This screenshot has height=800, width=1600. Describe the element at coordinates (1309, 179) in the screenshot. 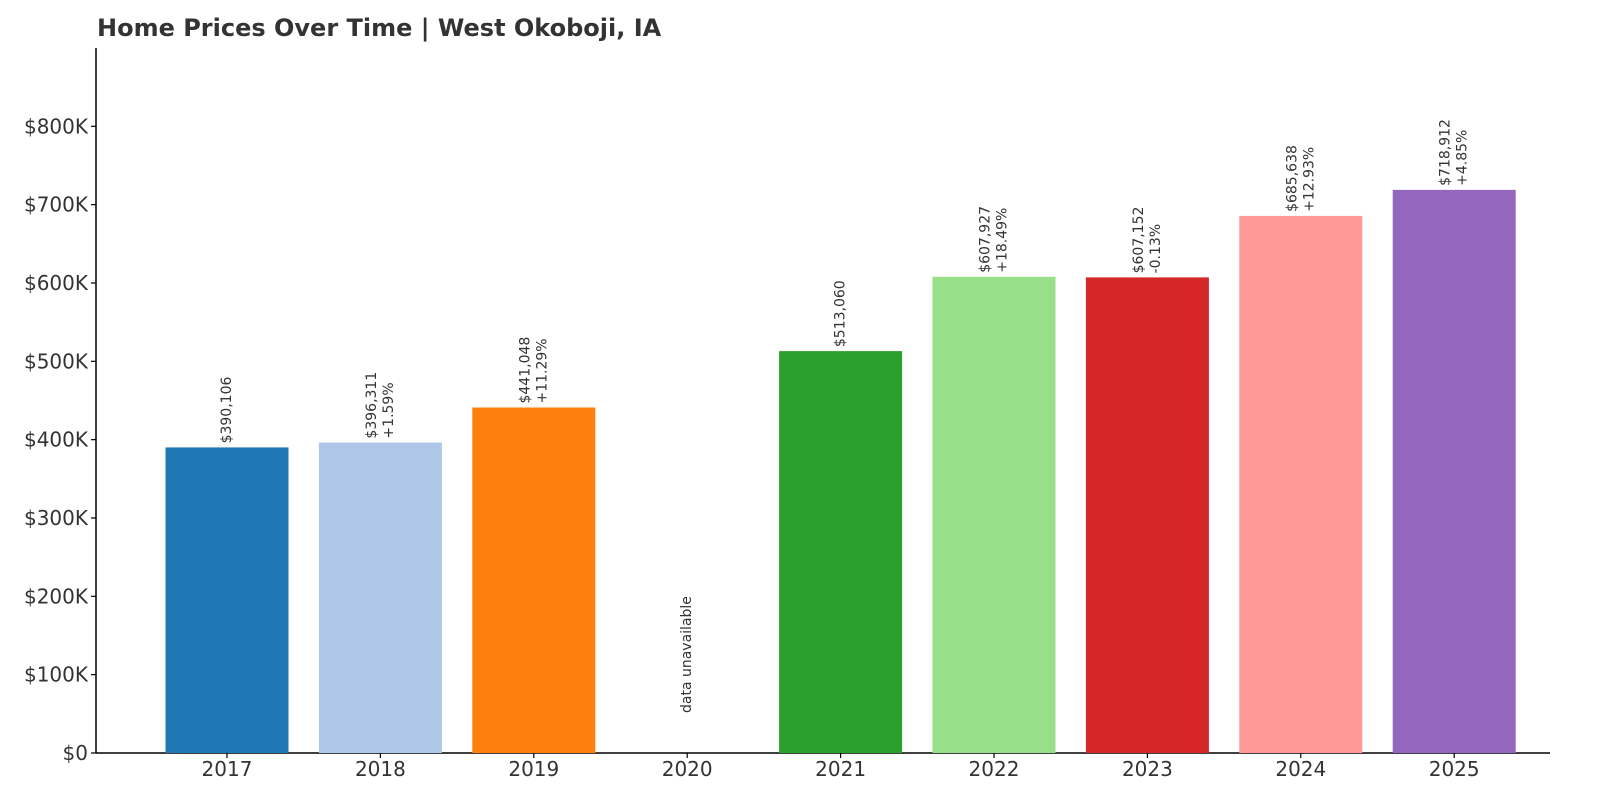

I see `bar-change-label: +12.93%` at that location.